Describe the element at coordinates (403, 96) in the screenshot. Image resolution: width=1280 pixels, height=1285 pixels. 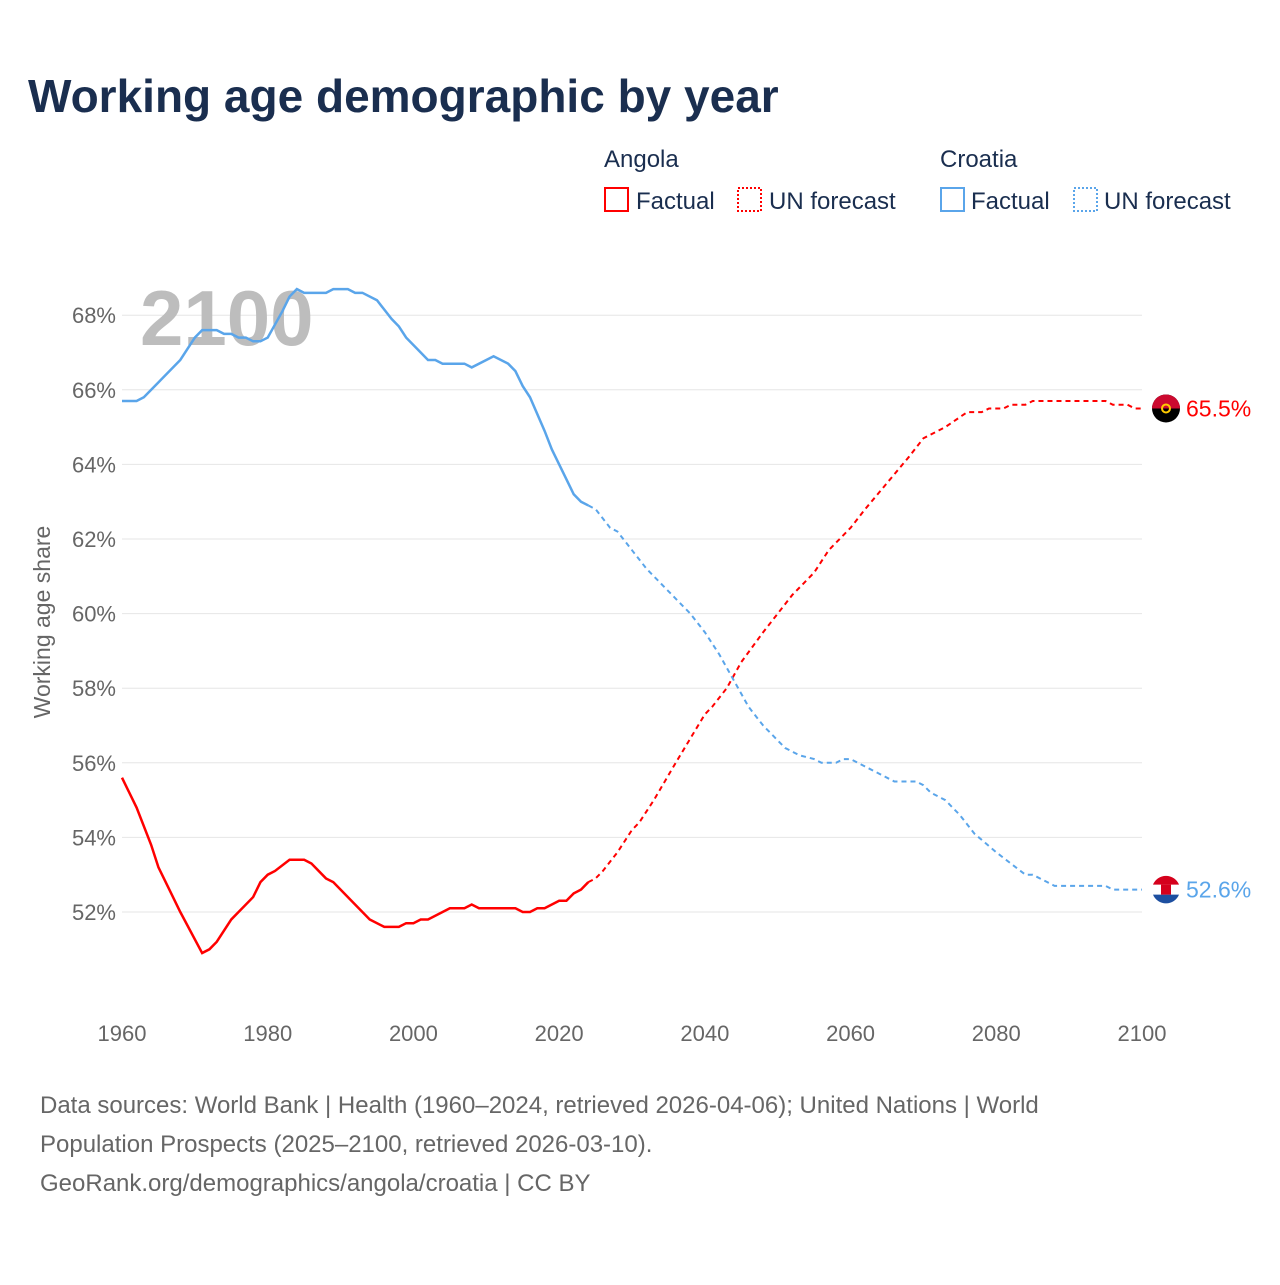
I see `chart-title: Working age demographic by year` at that location.